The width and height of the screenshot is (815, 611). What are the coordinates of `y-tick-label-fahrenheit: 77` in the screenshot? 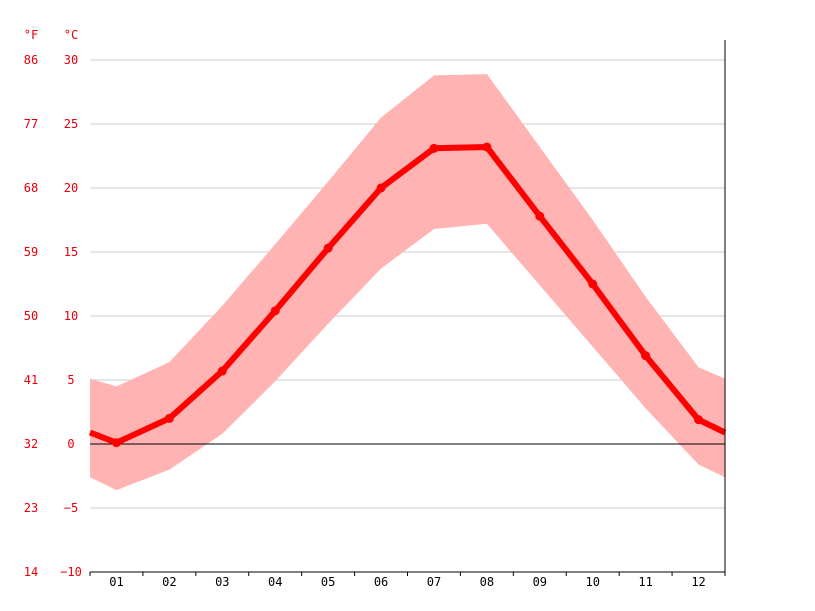 It's located at (31, 124).